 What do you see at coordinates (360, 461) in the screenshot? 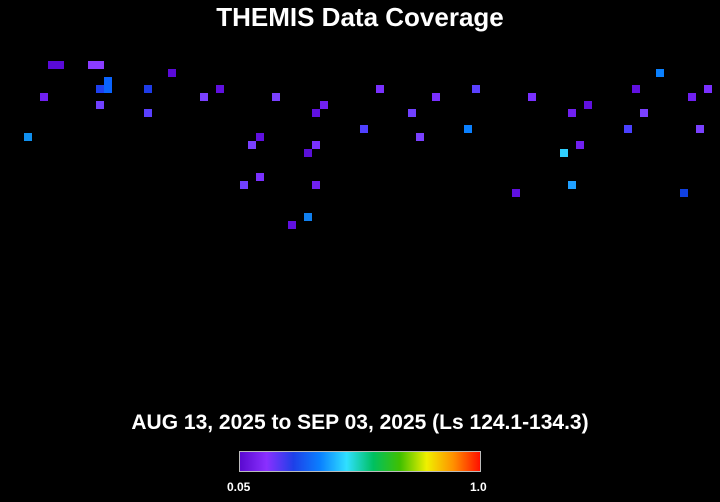
I see `colorbar` at bounding box center [360, 461].